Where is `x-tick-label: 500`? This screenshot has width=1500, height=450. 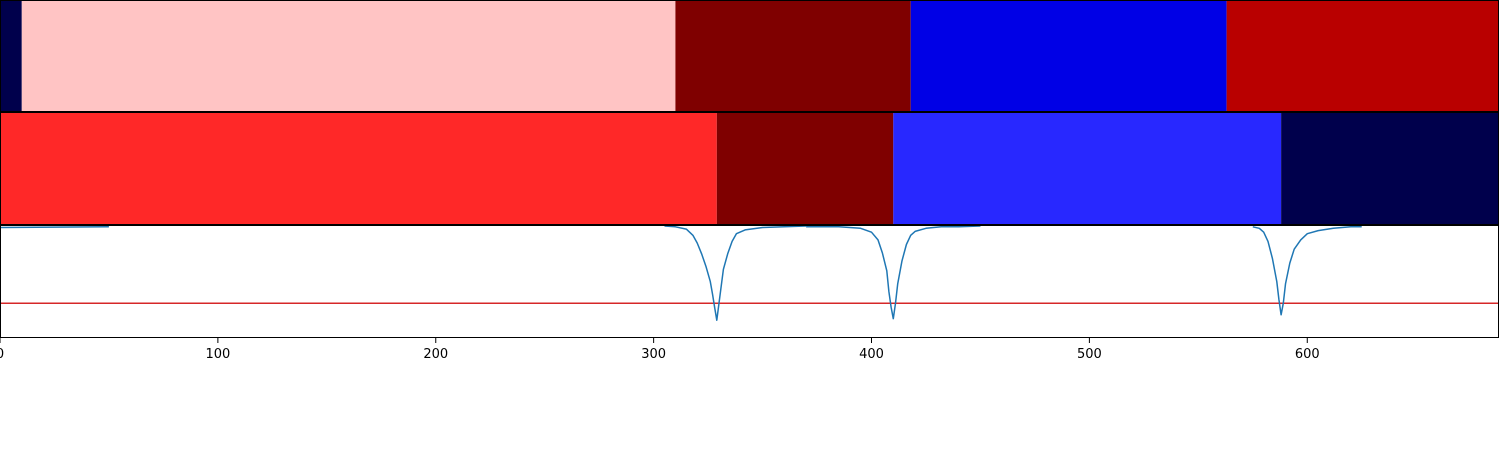 x-tick-label: 500 is located at coordinates (1089, 354).